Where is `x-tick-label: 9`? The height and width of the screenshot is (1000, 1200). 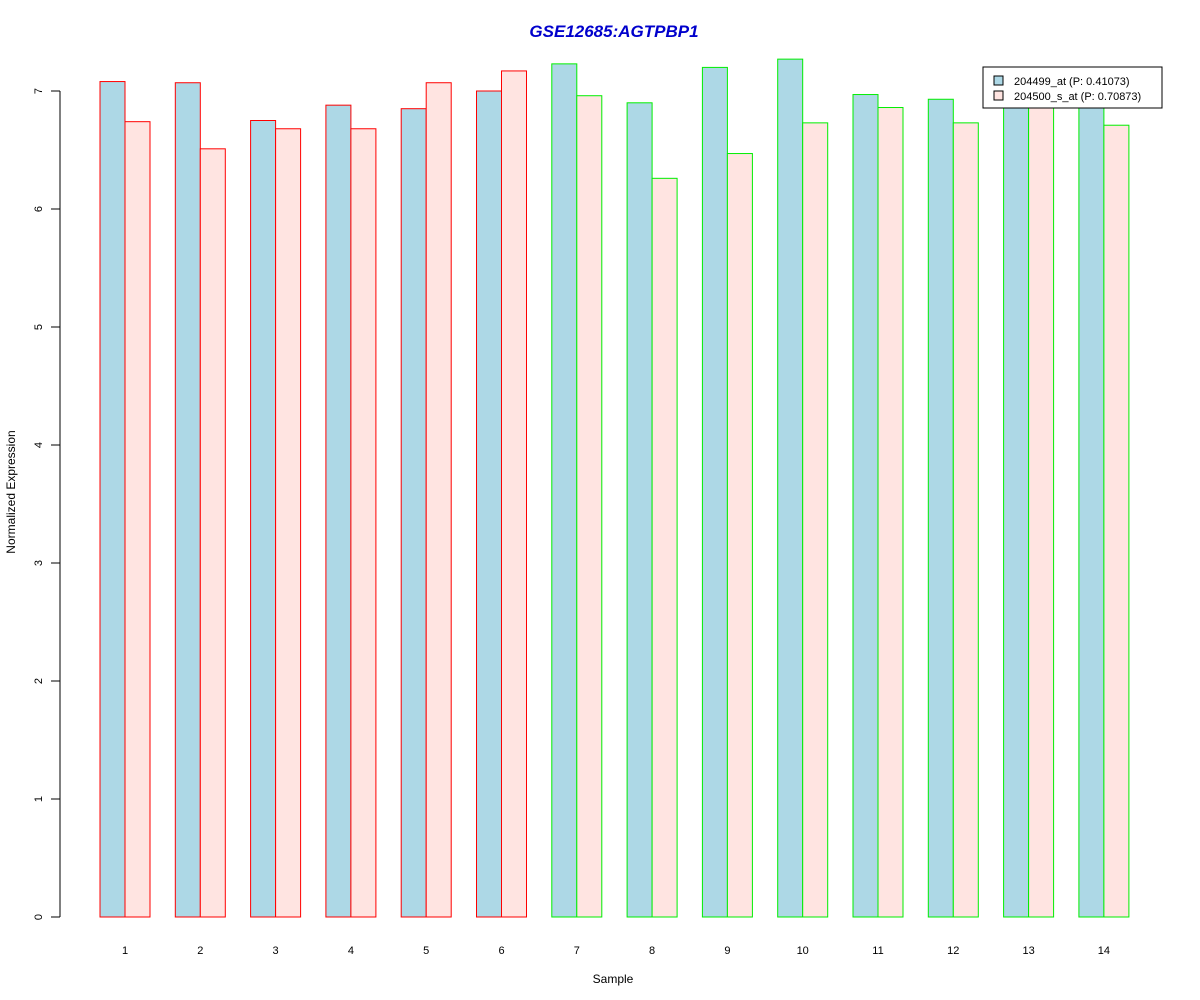 x-tick-label: 9 is located at coordinates (727, 951).